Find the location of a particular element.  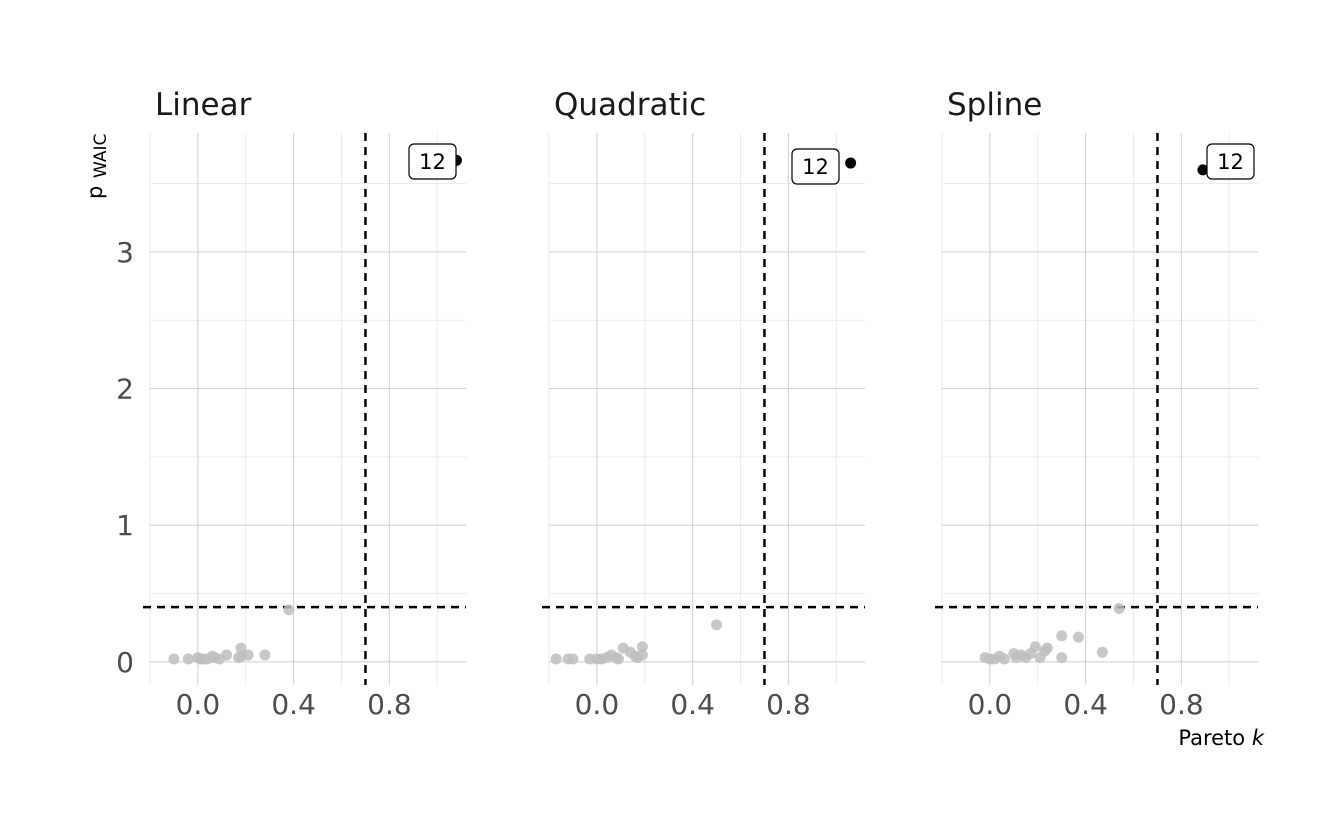

x-axis-title: Pareto k is located at coordinates (1221, 738).